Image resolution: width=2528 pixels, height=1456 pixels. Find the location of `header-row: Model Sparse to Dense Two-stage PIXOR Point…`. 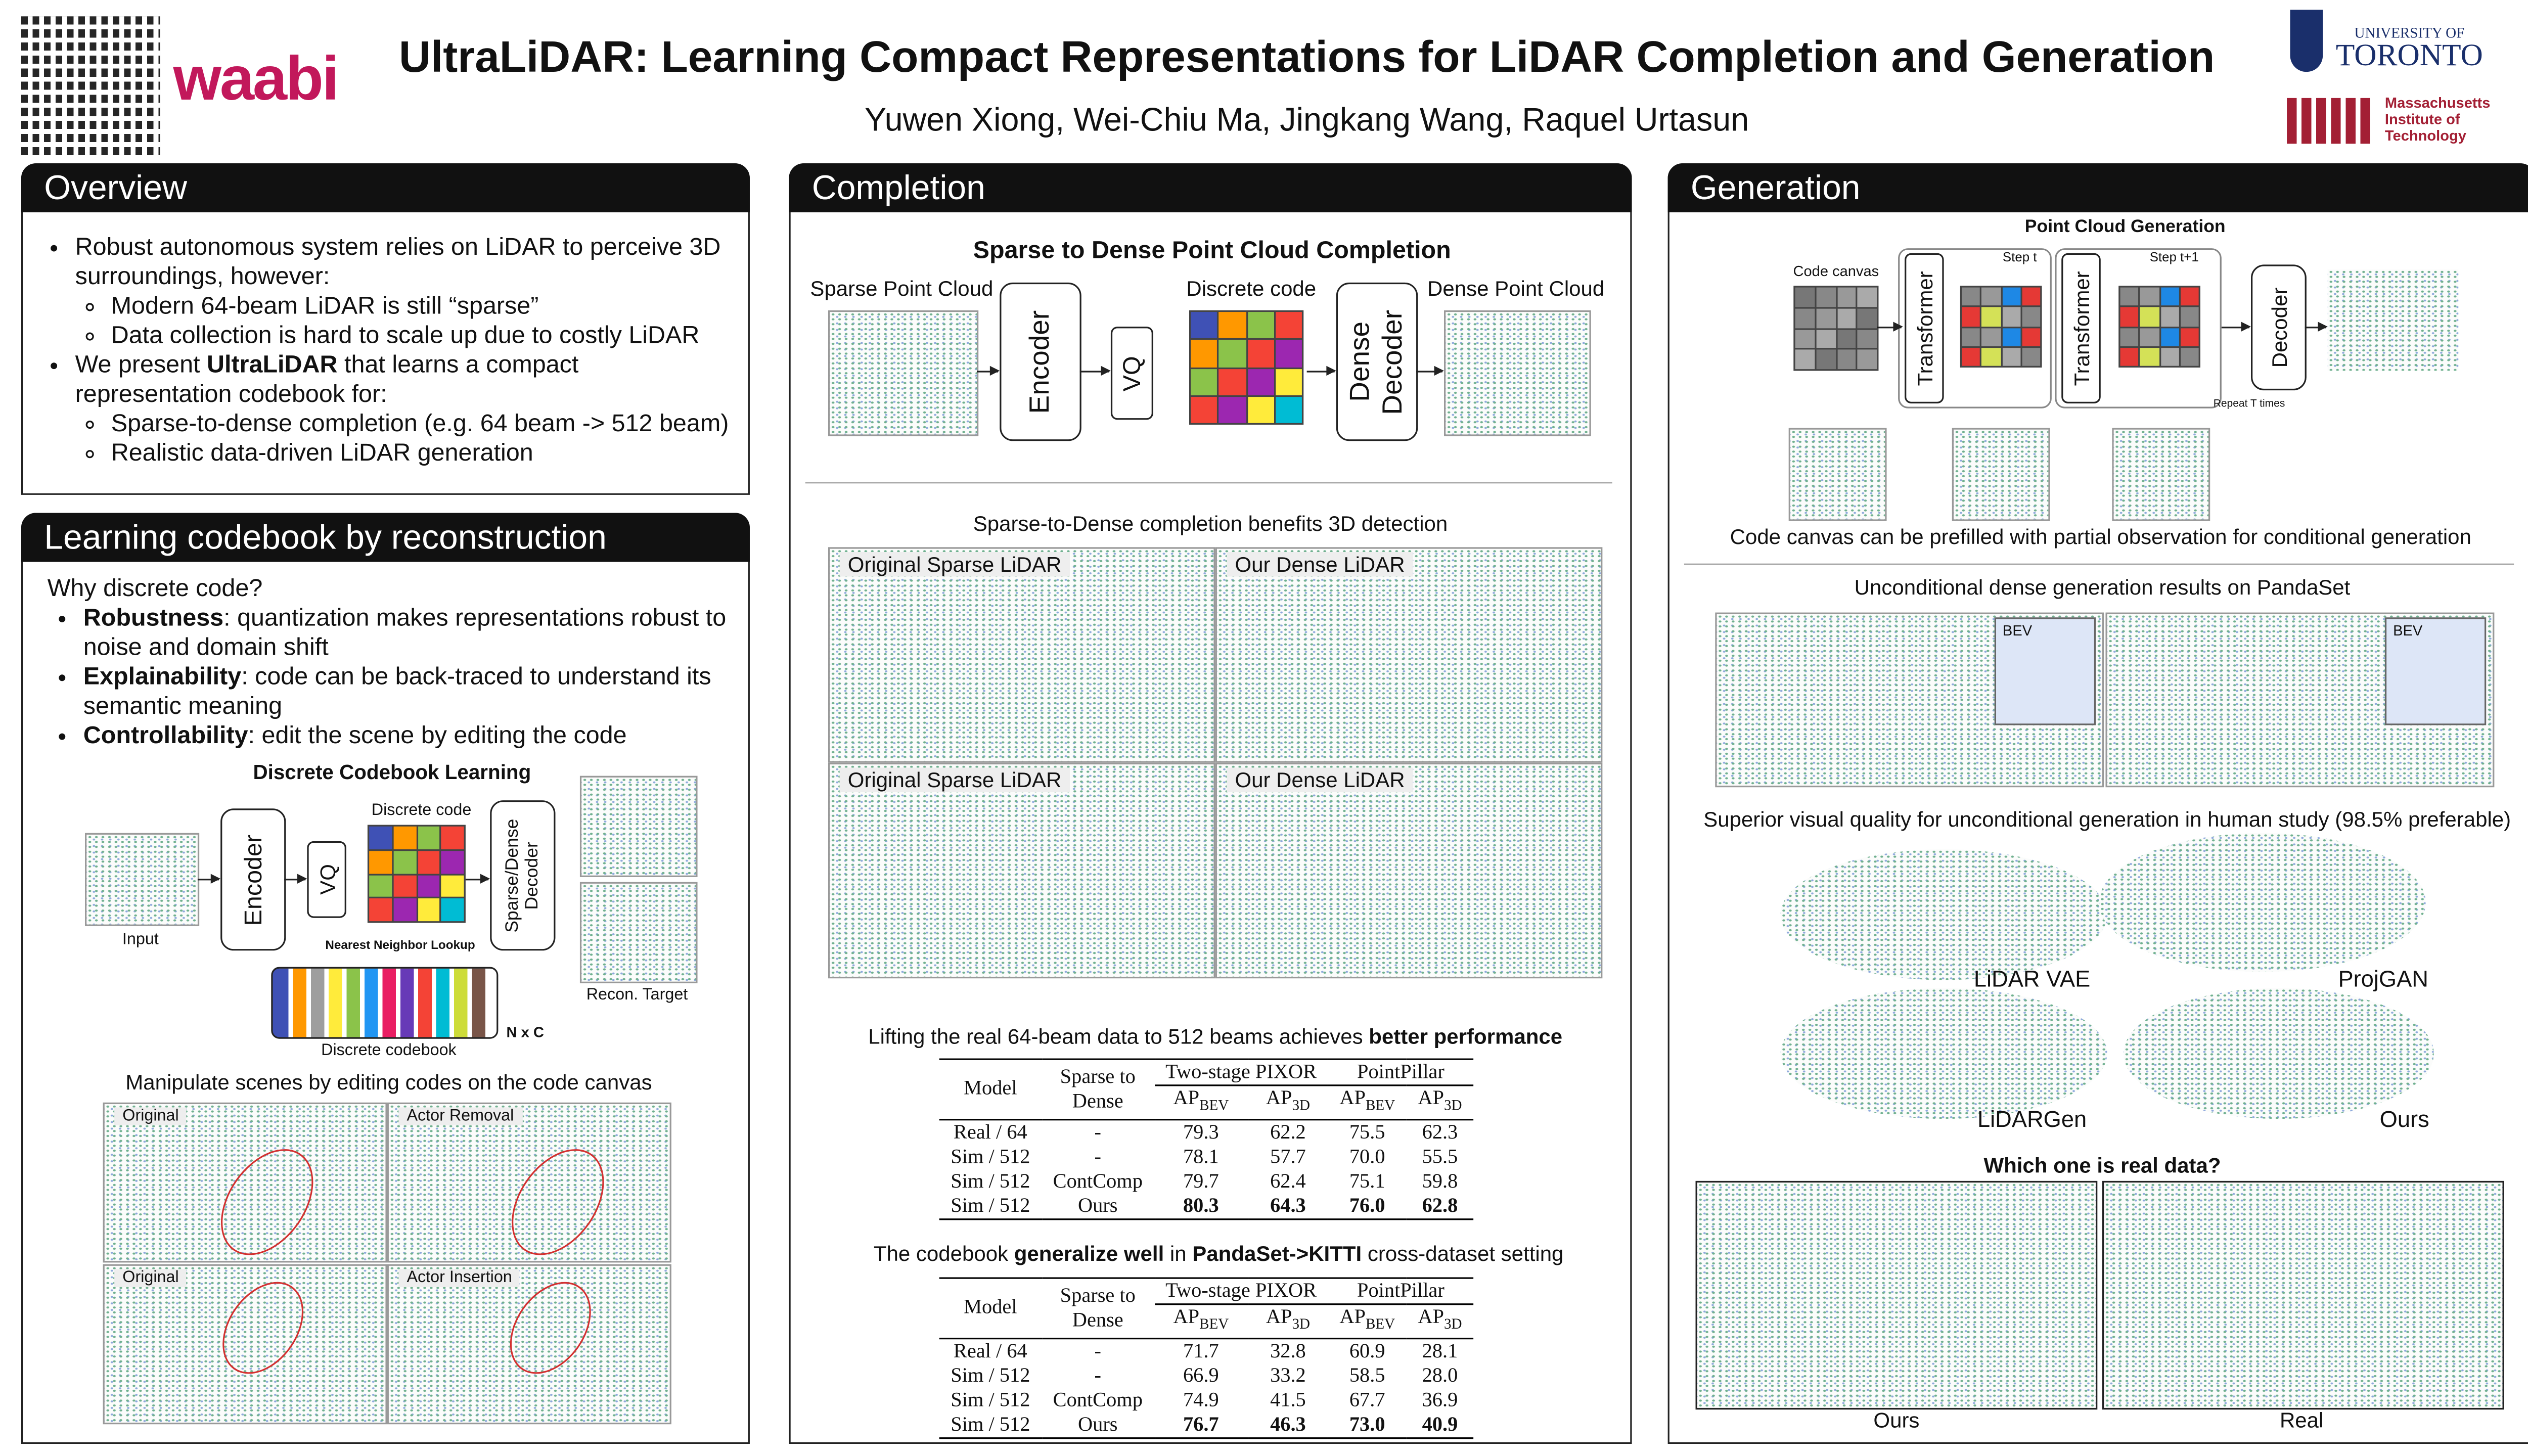

header-row: Model Sparse to Dense Two-stage PIXOR Point… is located at coordinates (1207, 1304).